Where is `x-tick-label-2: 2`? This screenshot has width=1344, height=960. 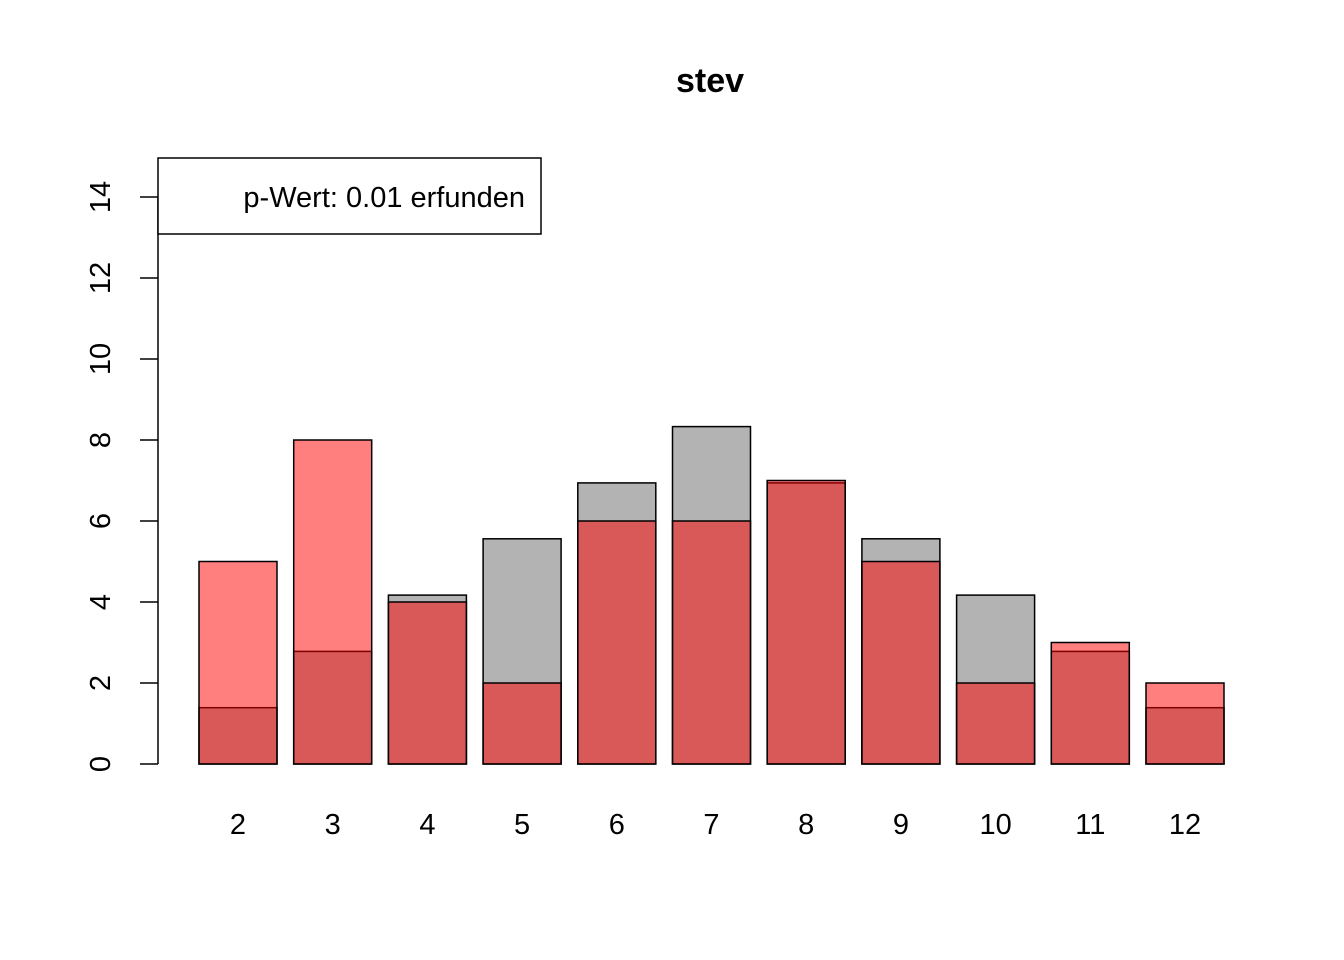 x-tick-label-2: 2 is located at coordinates (238, 825).